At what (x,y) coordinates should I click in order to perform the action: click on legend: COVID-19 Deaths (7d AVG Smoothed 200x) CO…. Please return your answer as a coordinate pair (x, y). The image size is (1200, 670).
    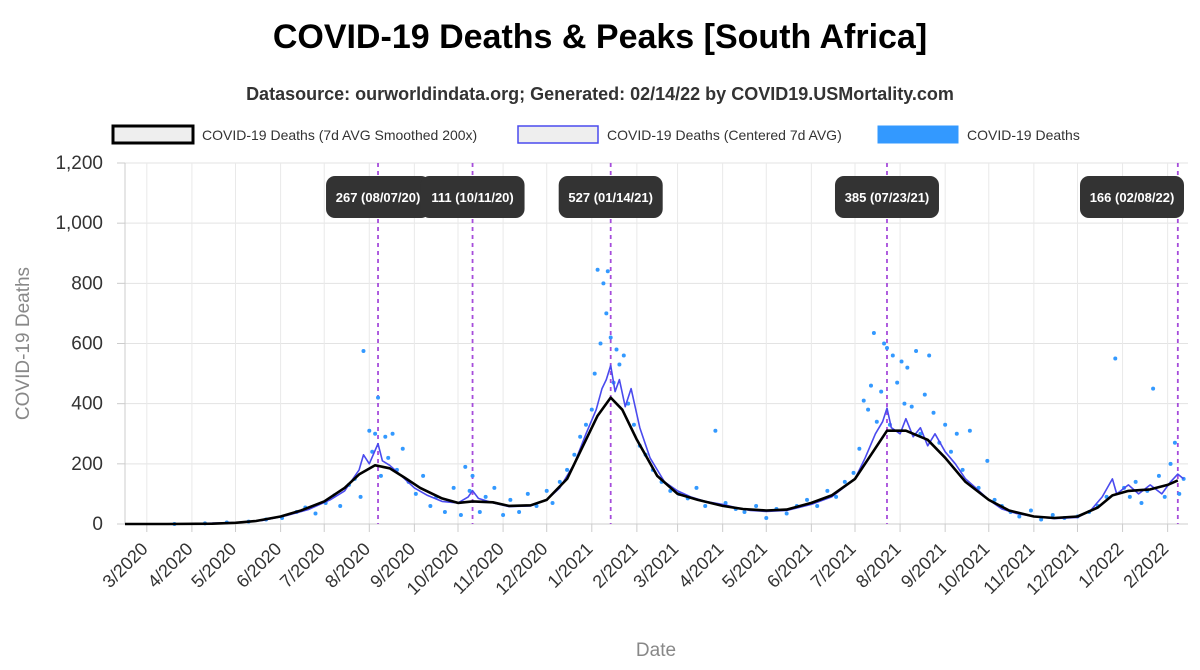
    Looking at the image, I should click on (595, 134).